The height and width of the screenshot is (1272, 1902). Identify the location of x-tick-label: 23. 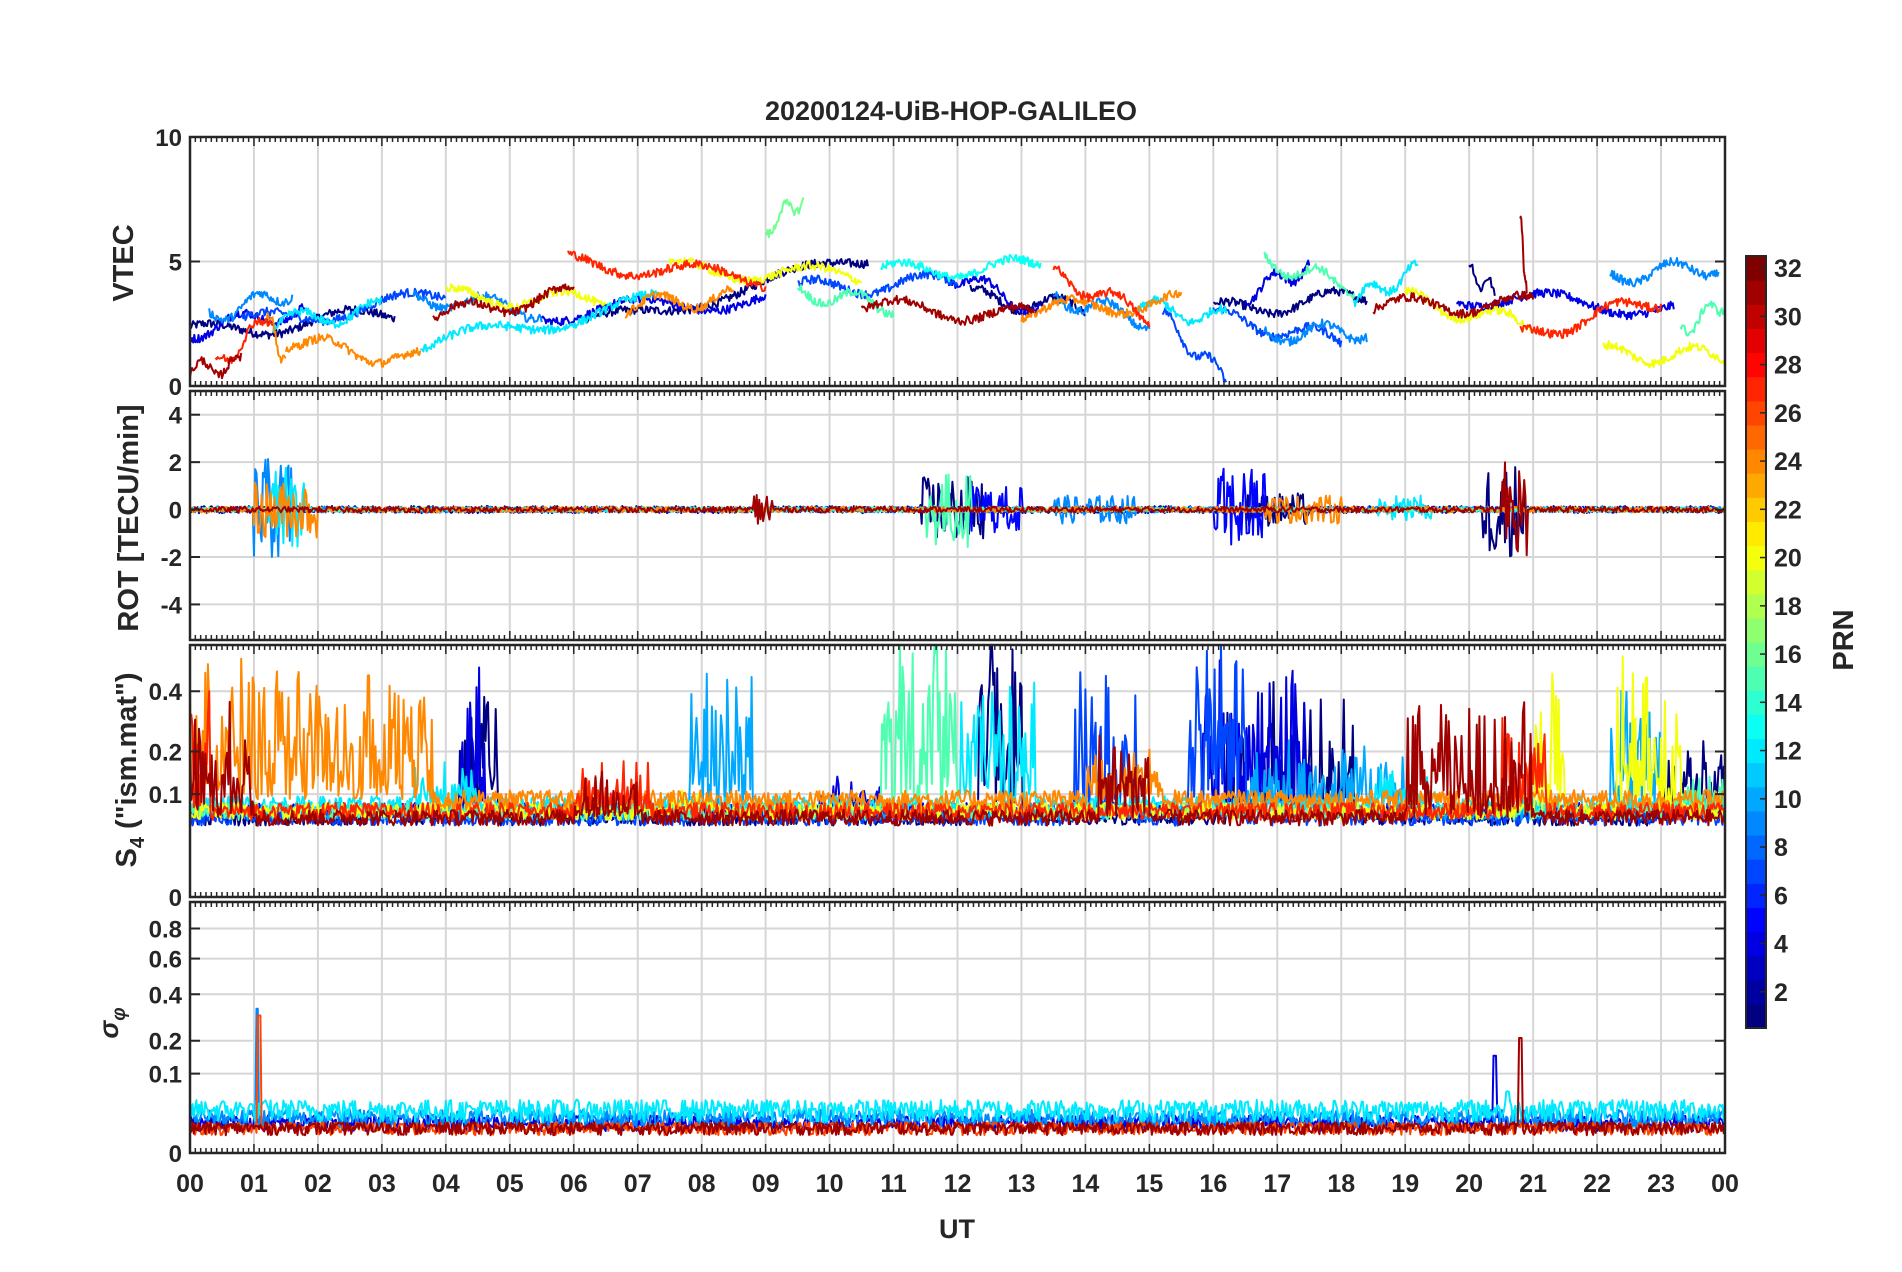
(1661, 1184).